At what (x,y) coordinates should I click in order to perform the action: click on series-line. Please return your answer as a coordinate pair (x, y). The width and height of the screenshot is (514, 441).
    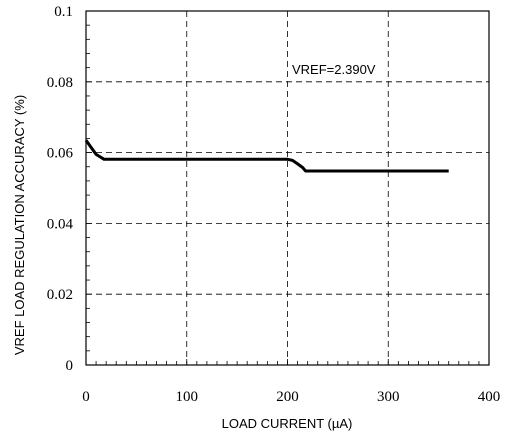
    Looking at the image, I should click on (266, 156).